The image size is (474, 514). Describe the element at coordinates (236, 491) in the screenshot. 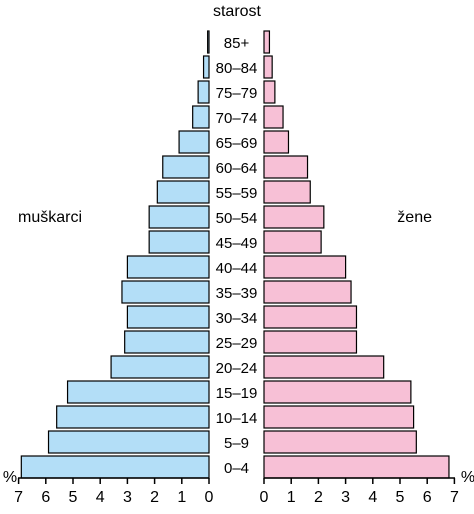

I see `axes-group: 7 7 6 6 5 5 4 4 3 3 2 2 1 1 0 0` at that location.